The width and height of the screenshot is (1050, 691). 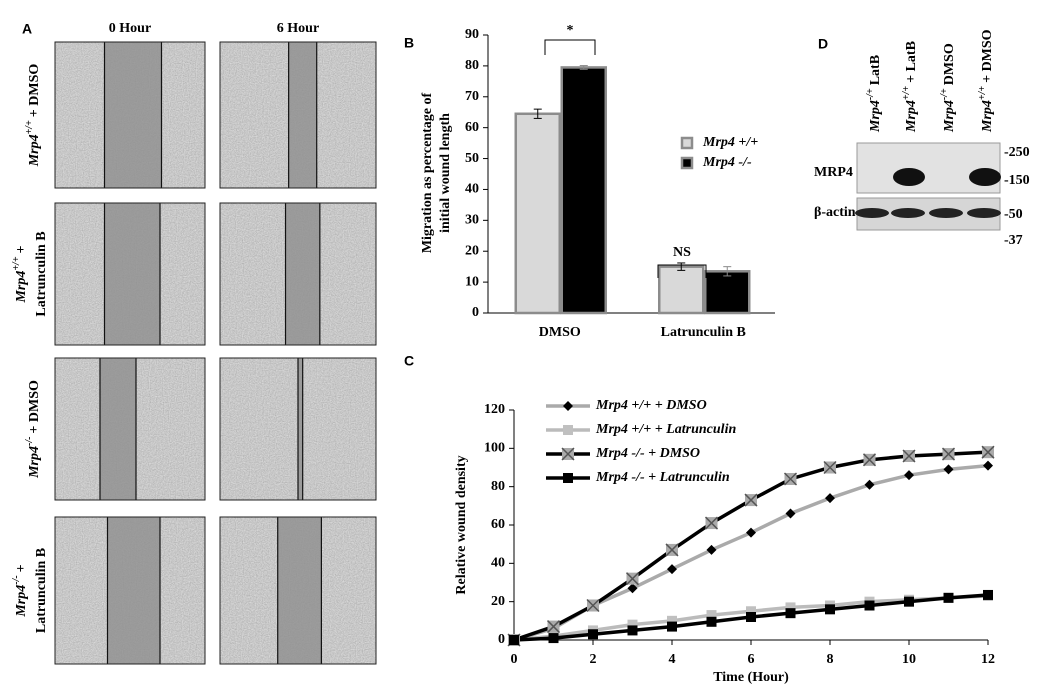 I want to click on blot, so click(x=928, y=168).